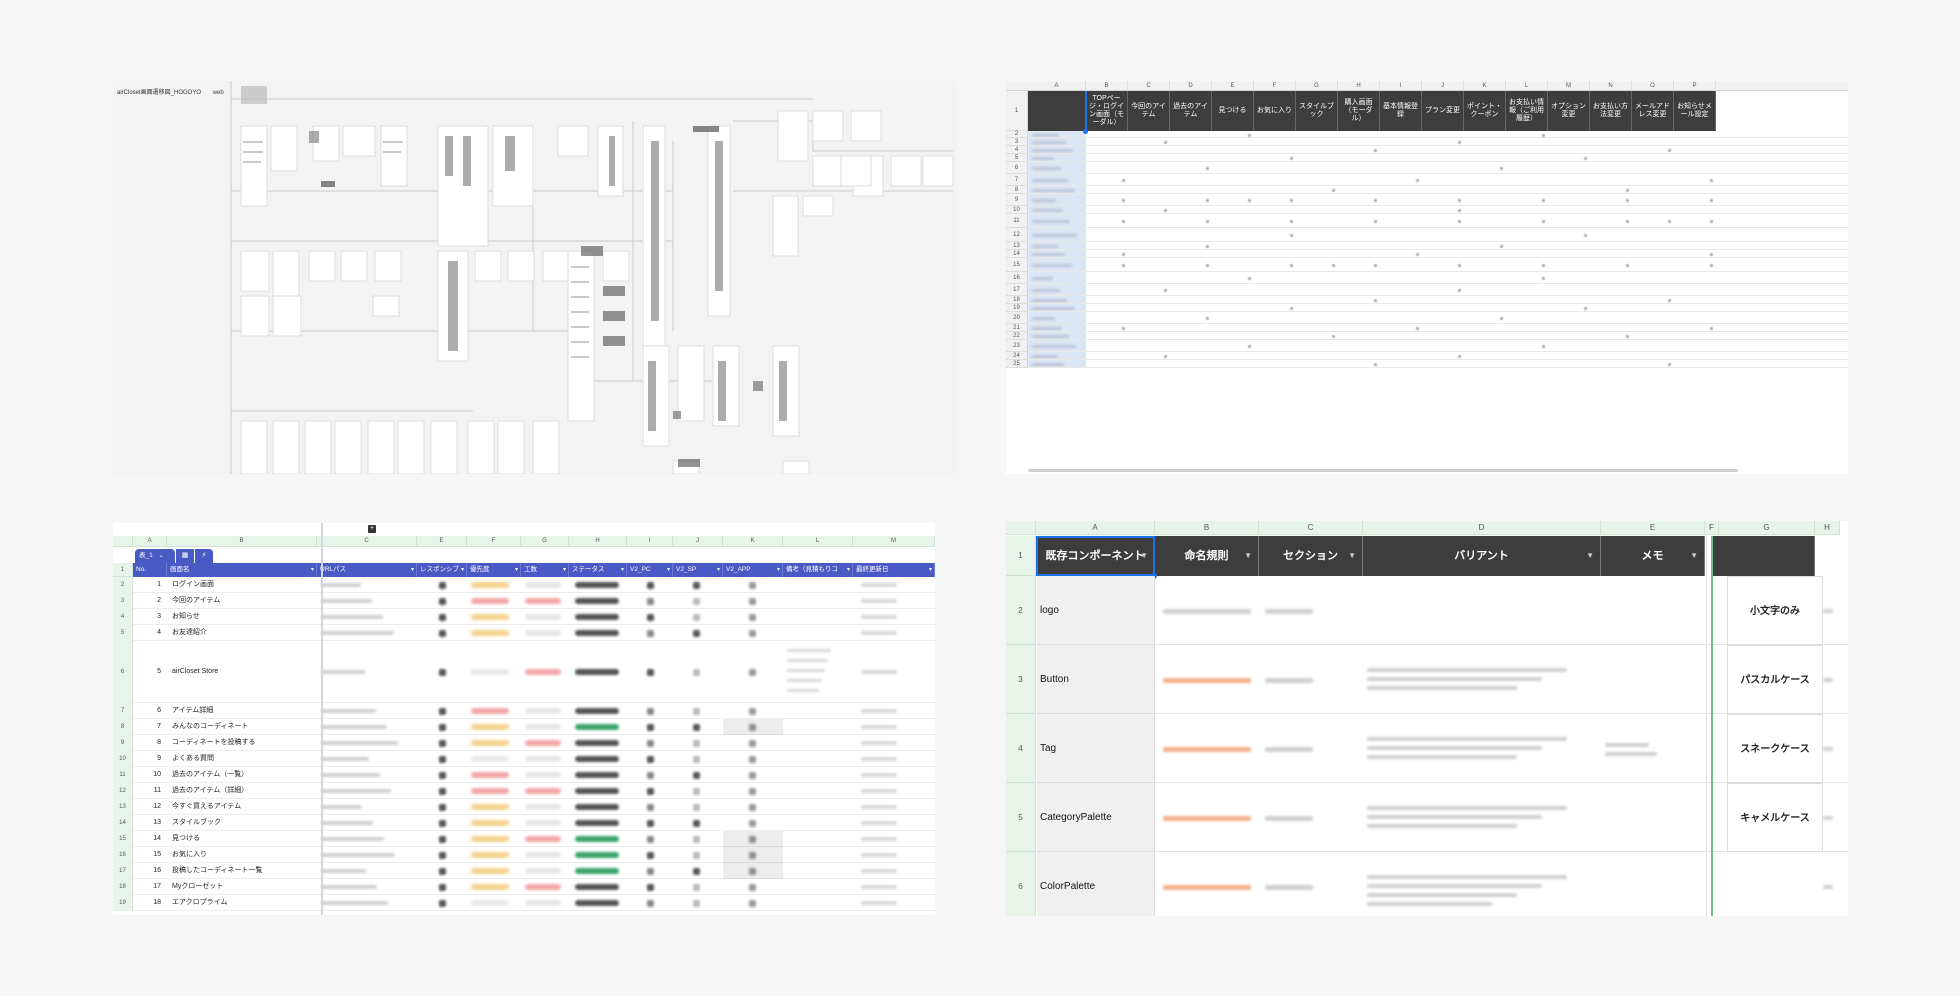 This screenshot has height=996, width=1960. Describe the element at coordinates (1017, 111) in the screenshot. I see `row-number: 1` at that location.